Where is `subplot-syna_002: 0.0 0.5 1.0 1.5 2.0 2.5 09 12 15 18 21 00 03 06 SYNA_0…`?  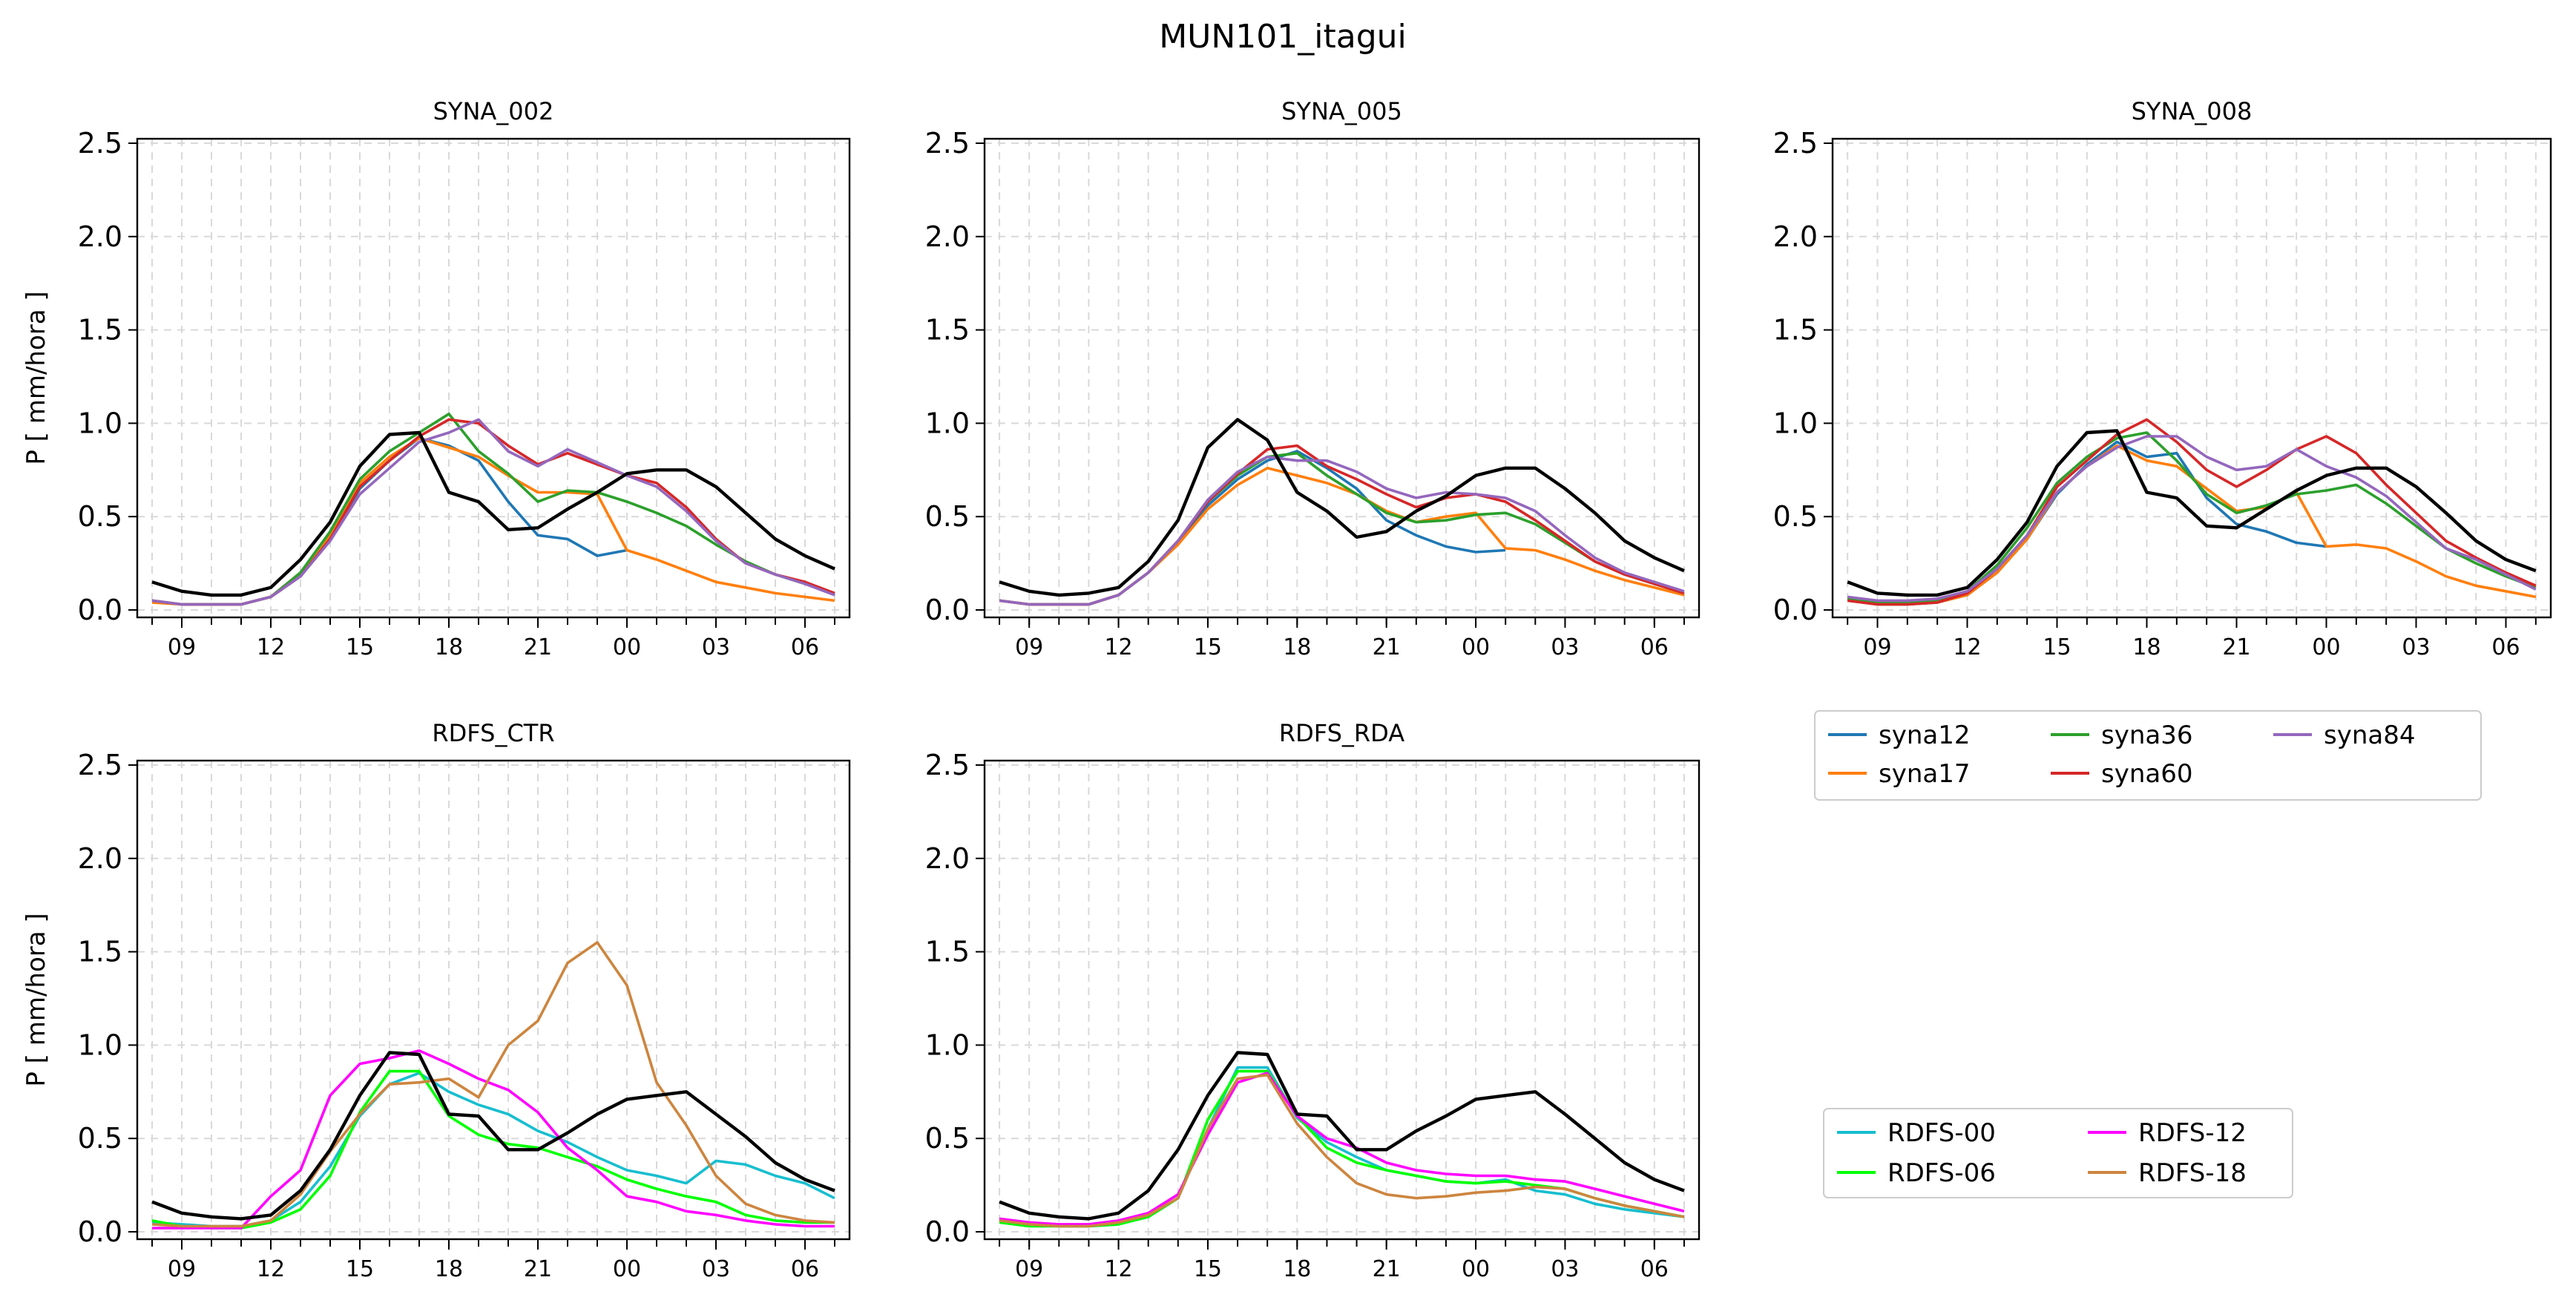 subplot-syna_002: 0.0 0.5 1.0 1.5 2.0 2.5 09 12 15 18 21 00 03 06 SYNA_0… is located at coordinates (436, 379).